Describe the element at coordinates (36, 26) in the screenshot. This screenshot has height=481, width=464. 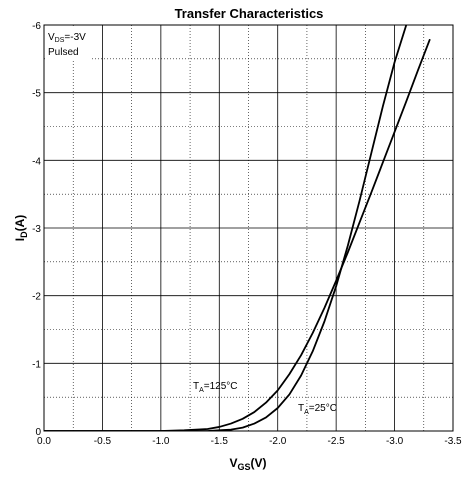
I see `y-tick-label: -6` at that location.